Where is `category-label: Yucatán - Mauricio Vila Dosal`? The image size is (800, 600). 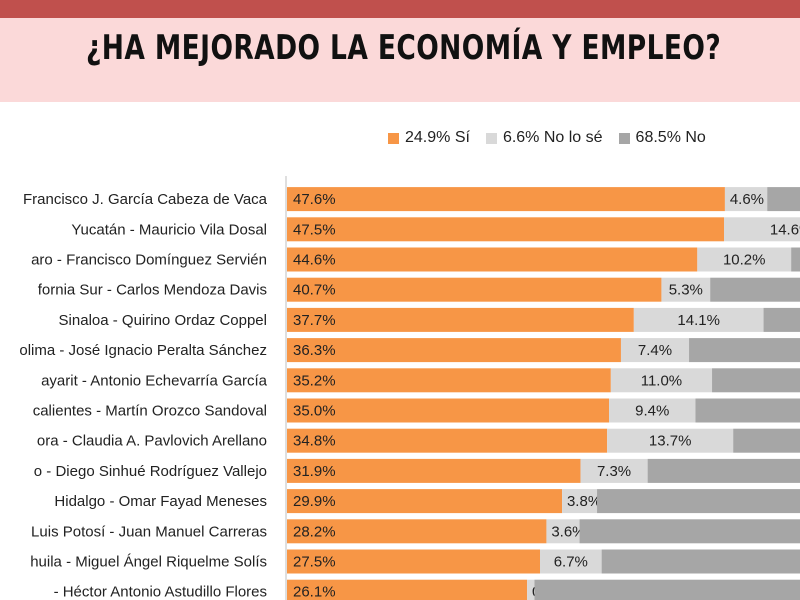 category-label: Yucatán - Mauricio Vila Dosal is located at coordinates (169, 229).